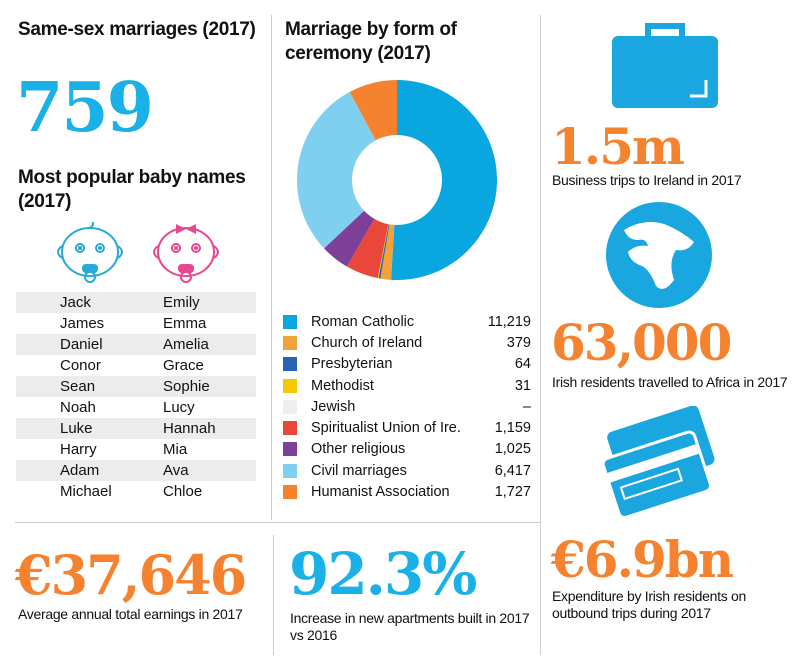  Describe the element at coordinates (78, 407) in the screenshot. I see `boy-name: Noah` at that location.